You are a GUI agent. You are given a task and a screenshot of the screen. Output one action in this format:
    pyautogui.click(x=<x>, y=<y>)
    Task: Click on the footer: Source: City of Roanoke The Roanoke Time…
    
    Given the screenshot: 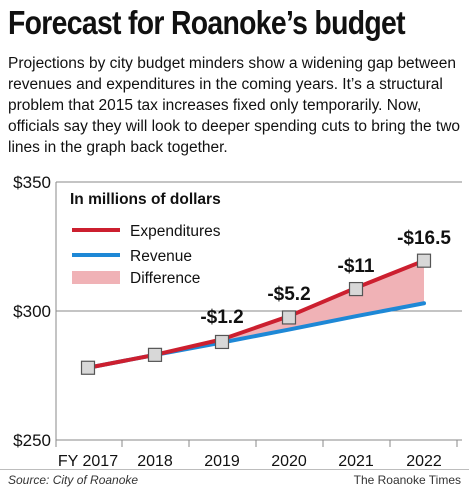 What is the action you would take?
    pyautogui.click(x=234, y=482)
    